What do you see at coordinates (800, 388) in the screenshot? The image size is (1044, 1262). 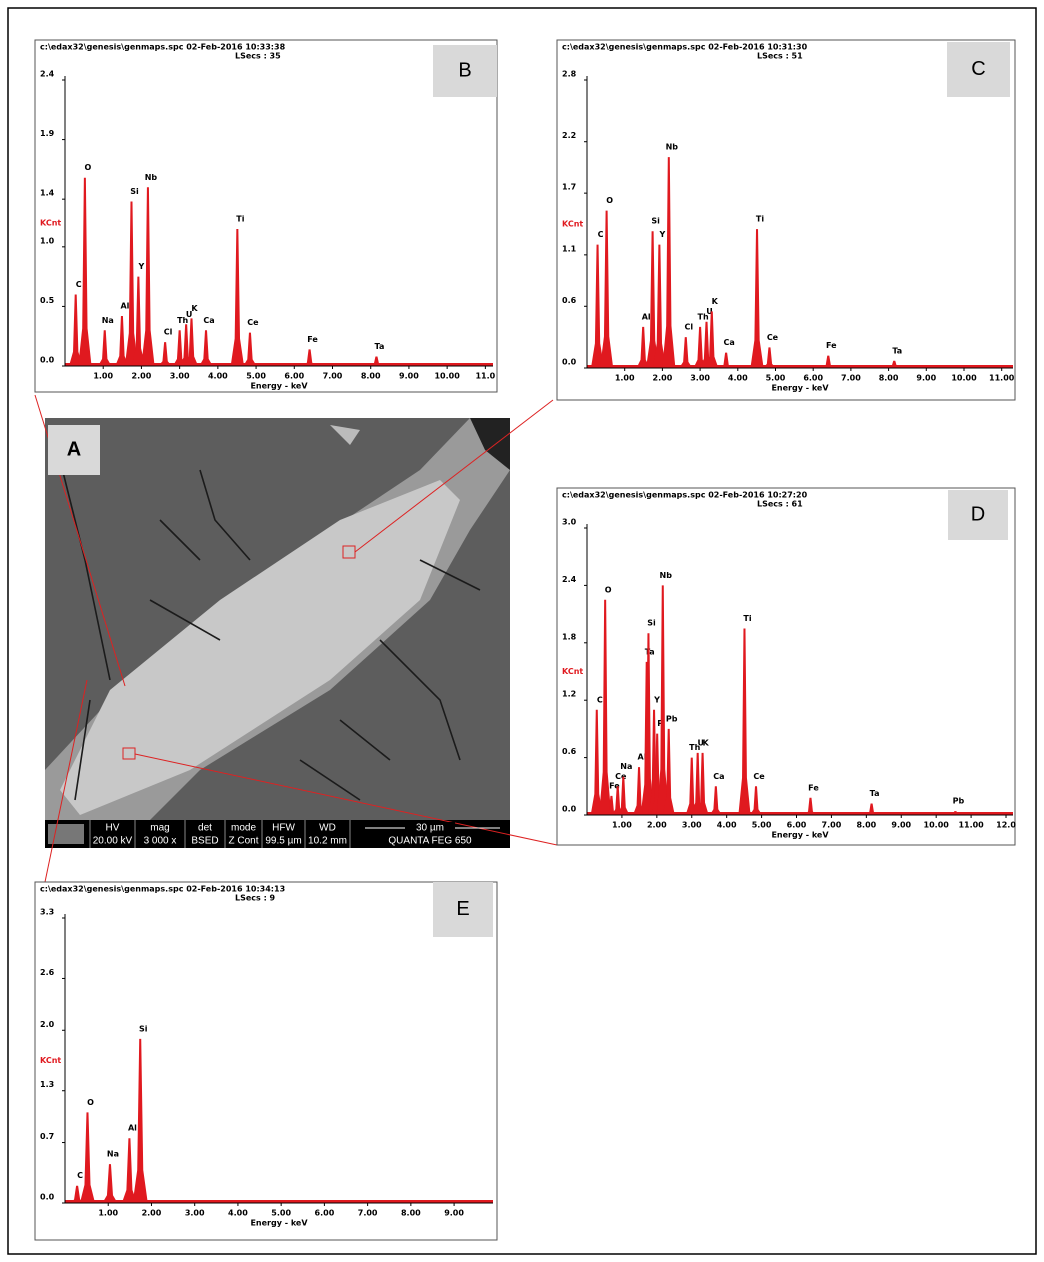 I see `x-axis-label: Energy - keV` at bounding box center [800, 388].